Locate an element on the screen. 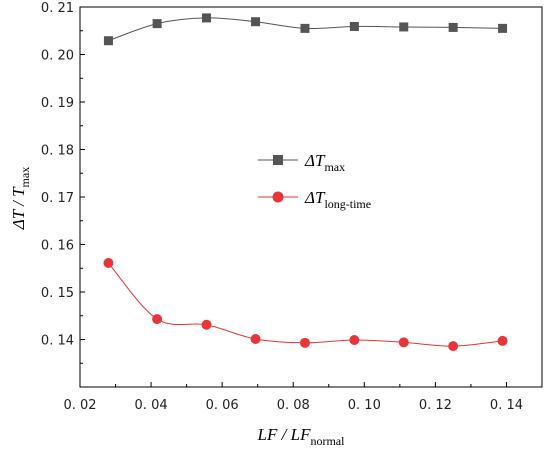  legend-label-max: ΔTmax is located at coordinates (324, 162).